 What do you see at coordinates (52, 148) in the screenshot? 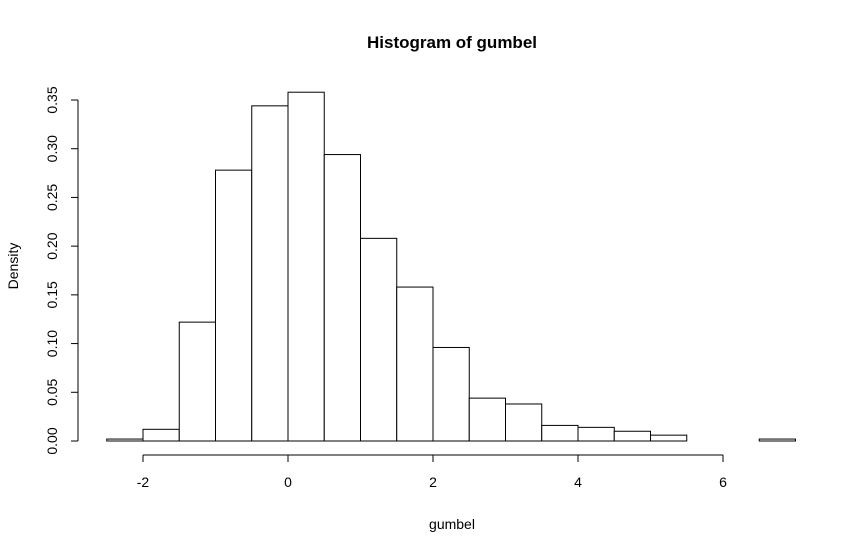
I see `y-tick-label: 0.30` at bounding box center [52, 148].